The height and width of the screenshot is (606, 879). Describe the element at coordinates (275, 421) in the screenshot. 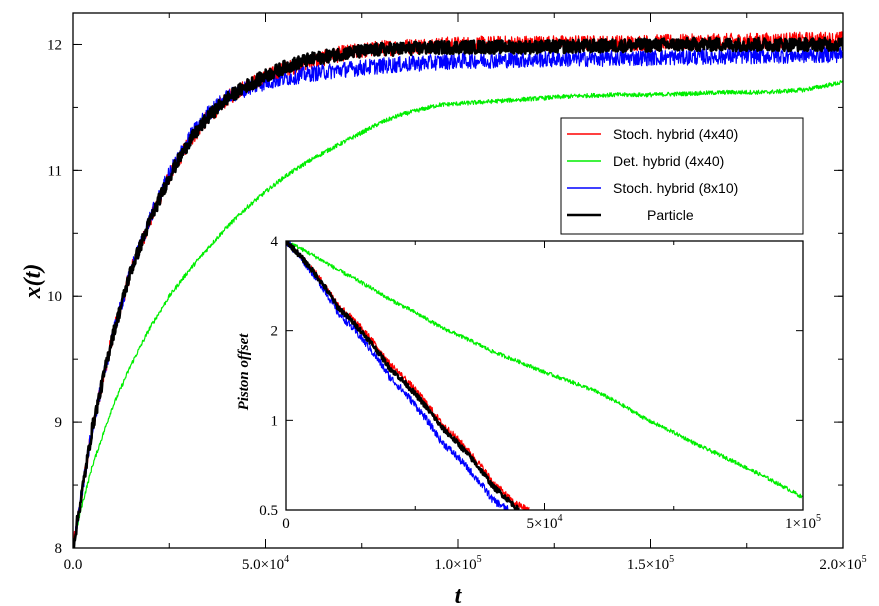

I see `inset-y-tick-label: 1` at that location.